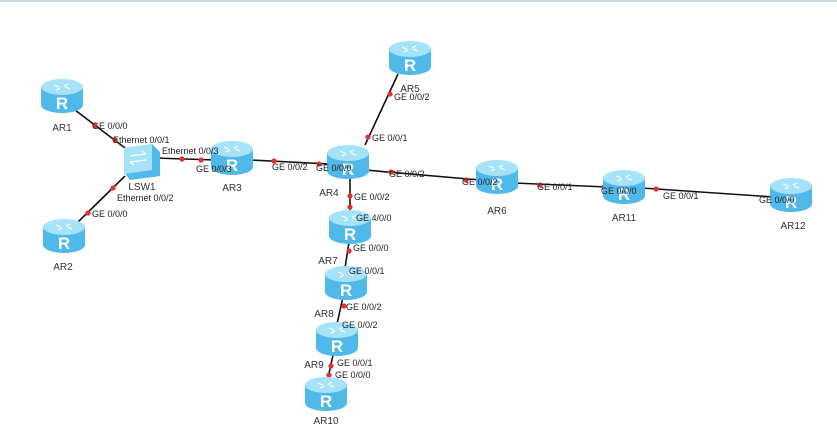  I want to click on link-ar6-ar11, so click(560, 185).